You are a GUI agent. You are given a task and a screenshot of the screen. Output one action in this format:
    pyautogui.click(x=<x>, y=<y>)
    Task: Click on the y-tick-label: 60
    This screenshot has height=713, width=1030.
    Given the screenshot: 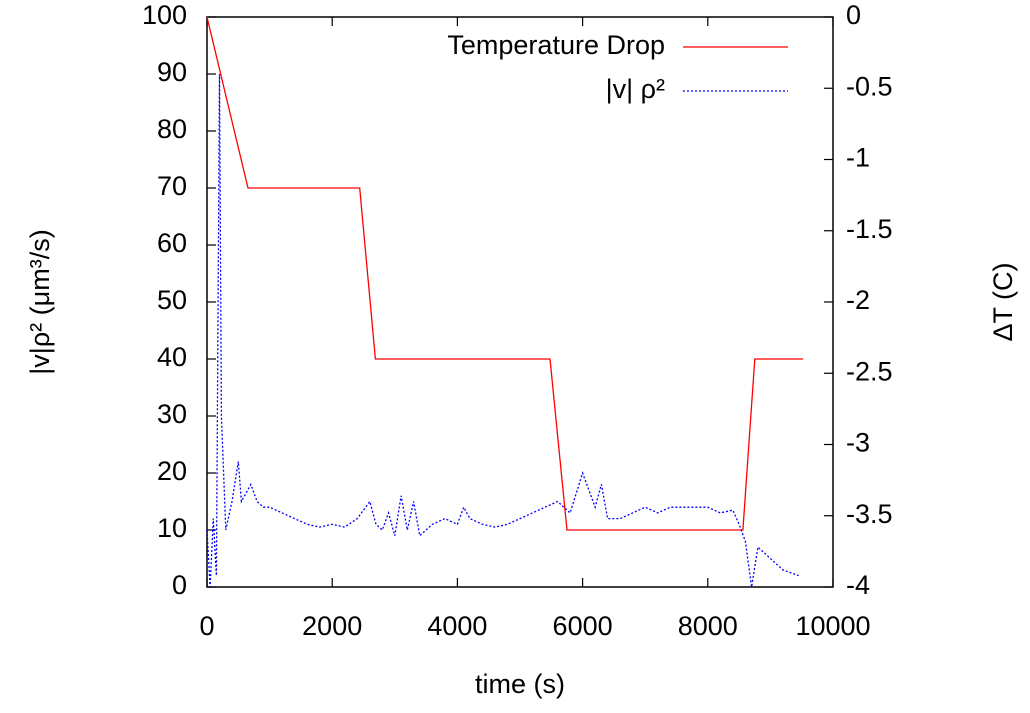 What is the action you would take?
    pyautogui.click(x=172, y=243)
    